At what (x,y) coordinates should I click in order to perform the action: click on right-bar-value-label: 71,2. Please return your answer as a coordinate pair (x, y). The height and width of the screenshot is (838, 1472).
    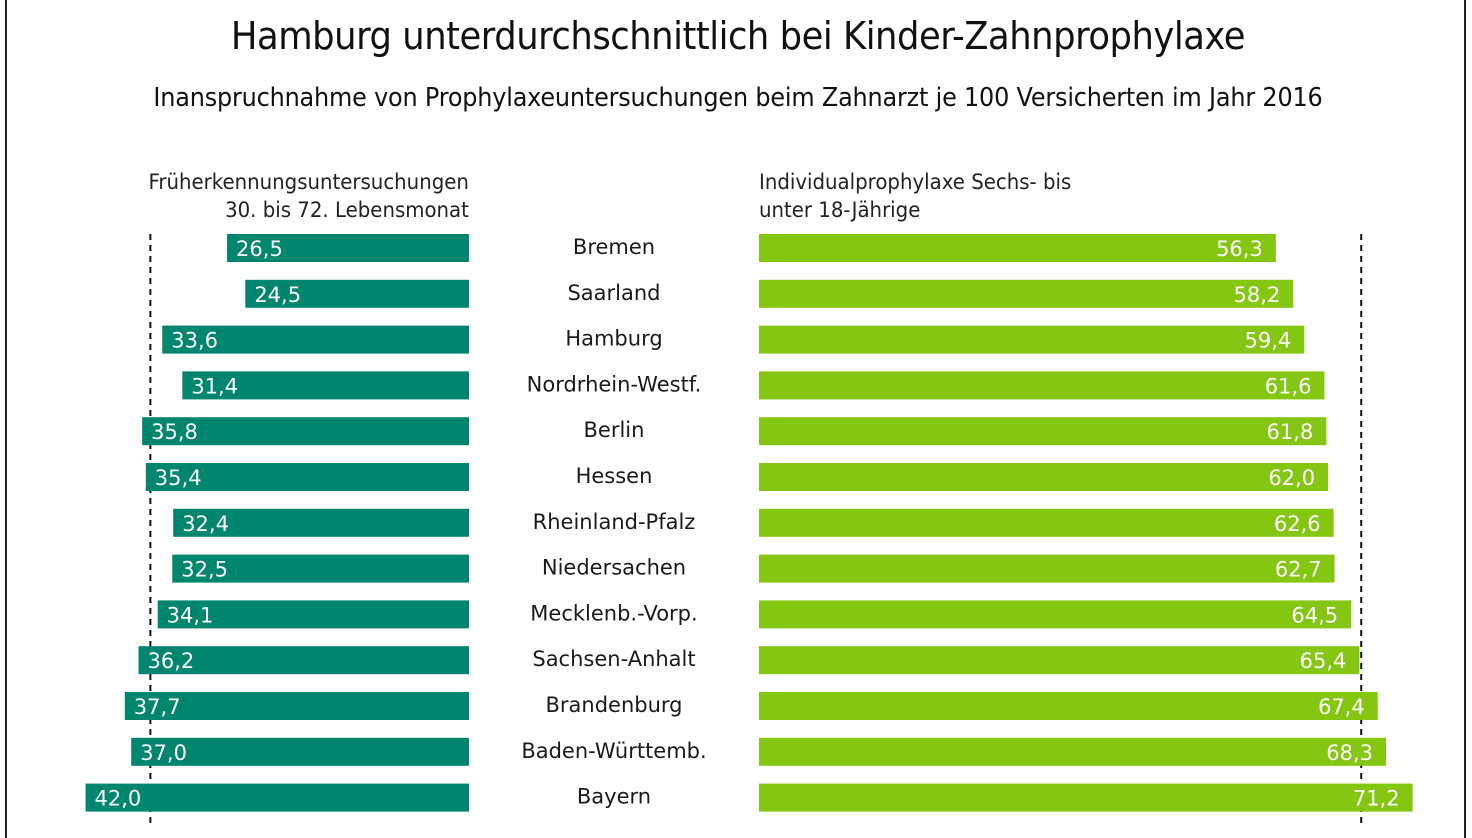
    Looking at the image, I should click on (1376, 799).